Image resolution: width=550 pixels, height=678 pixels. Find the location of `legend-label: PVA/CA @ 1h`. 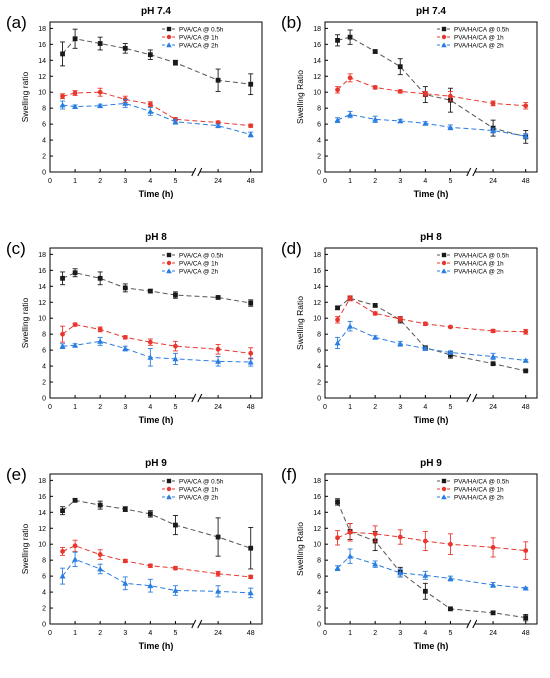

legend-label: PVA/CA @ 1h is located at coordinates (199, 489).